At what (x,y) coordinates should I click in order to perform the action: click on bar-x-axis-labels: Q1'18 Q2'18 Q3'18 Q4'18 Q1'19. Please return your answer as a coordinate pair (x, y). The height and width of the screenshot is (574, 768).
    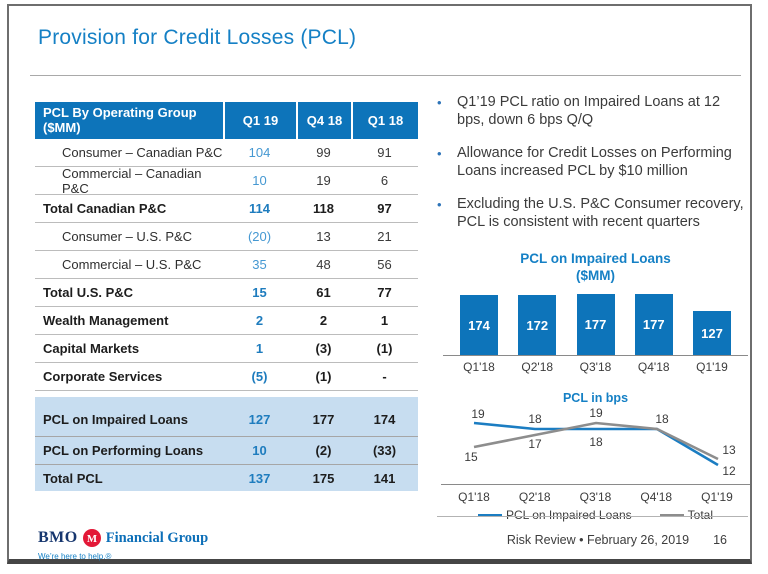
    Looking at the image, I should click on (595, 367).